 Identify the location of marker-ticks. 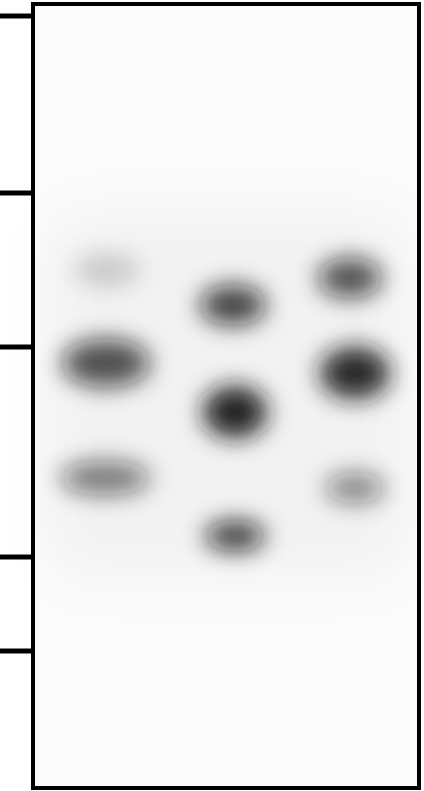
(16, 333).